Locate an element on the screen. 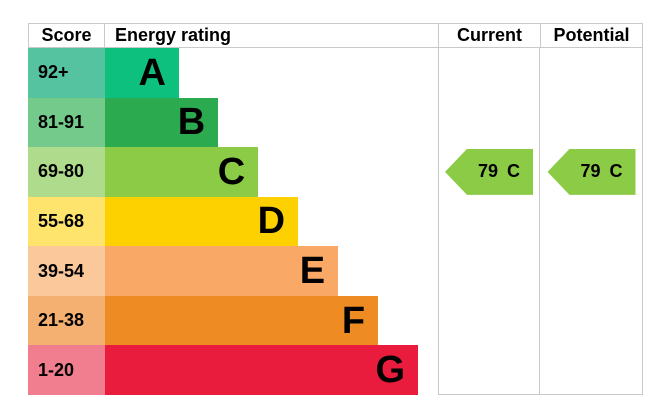 The image size is (667, 411). band-letter-e: E is located at coordinates (312, 271).